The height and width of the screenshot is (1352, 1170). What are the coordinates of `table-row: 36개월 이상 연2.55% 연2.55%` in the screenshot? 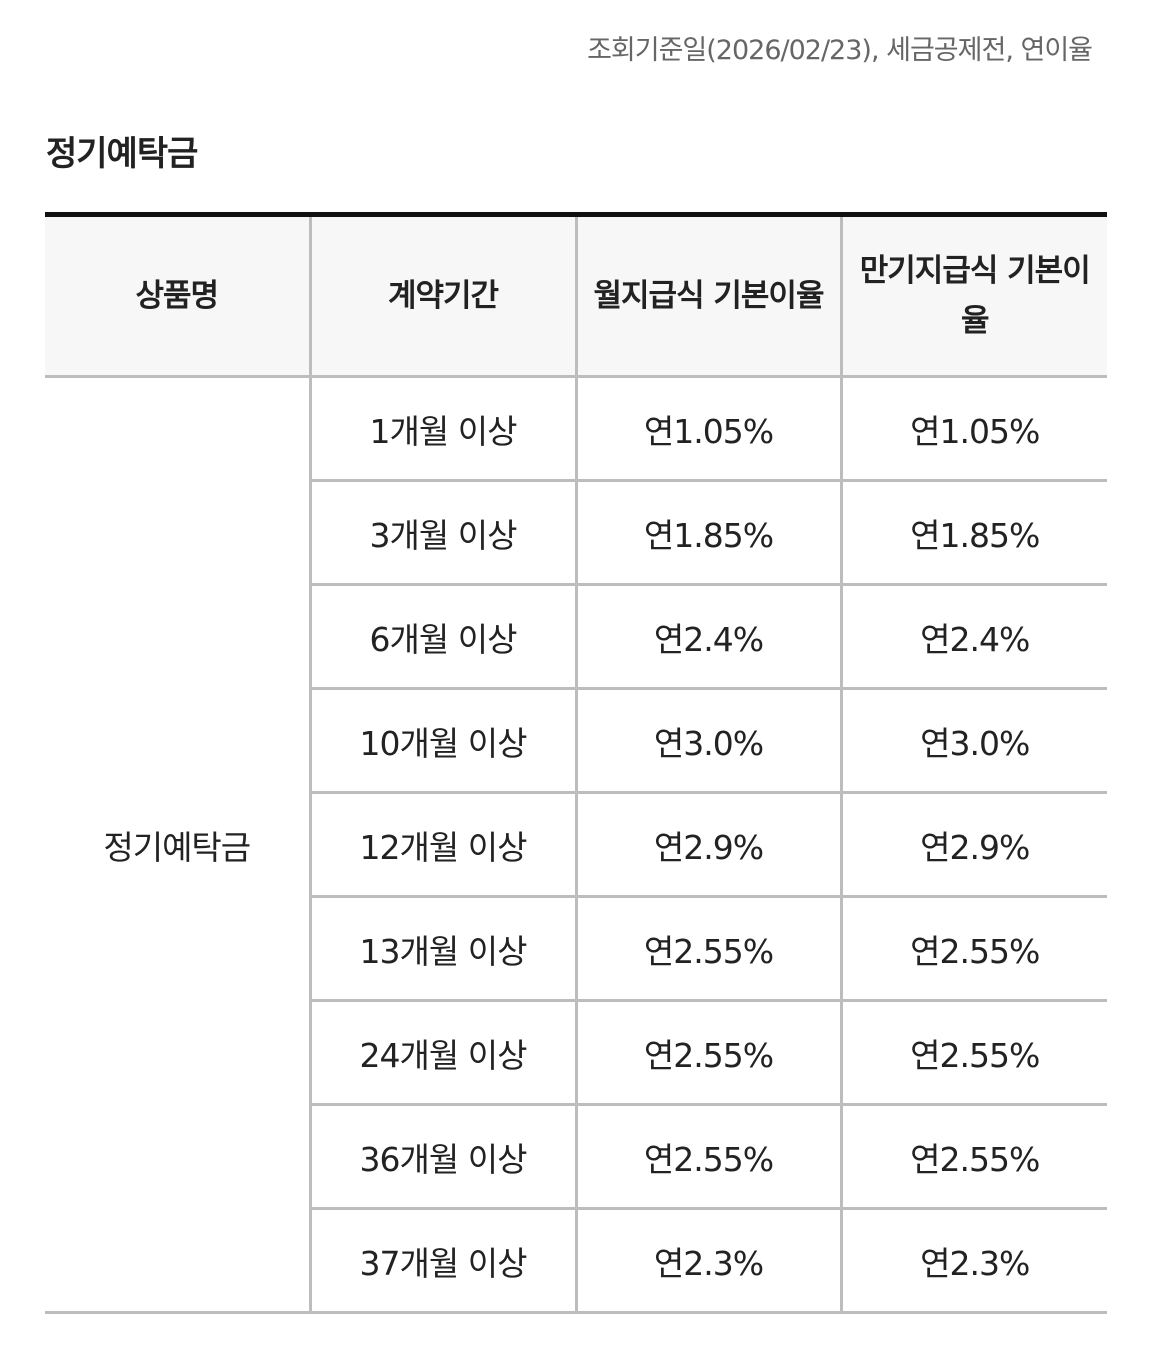 It's located at (576, 1157).